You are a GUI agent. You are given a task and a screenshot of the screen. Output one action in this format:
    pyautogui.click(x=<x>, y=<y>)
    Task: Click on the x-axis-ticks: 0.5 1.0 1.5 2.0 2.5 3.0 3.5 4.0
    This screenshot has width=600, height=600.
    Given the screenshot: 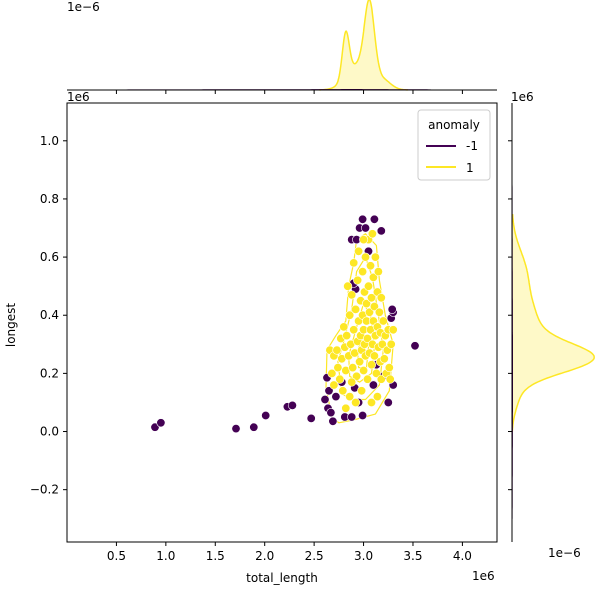 What is the action you would take?
    pyautogui.click(x=289, y=552)
    